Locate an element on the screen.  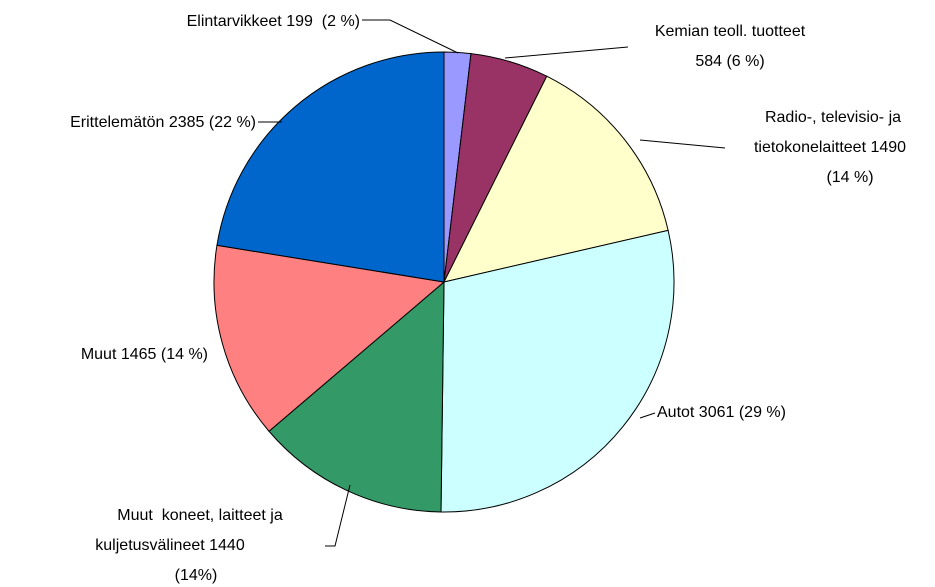
slice-label: Elintarvikkeet 199 (2 %) is located at coordinates (273, 21).